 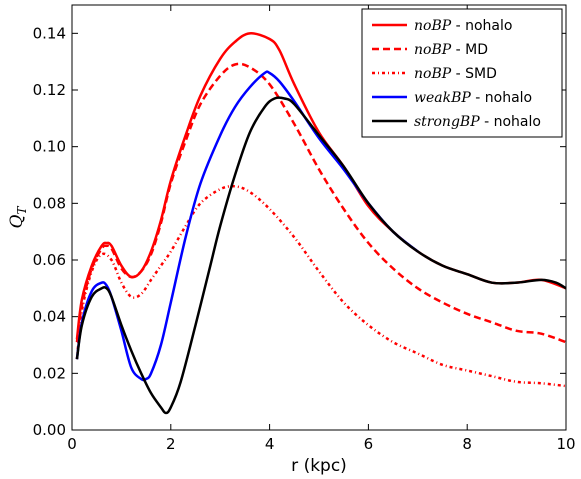 What do you see at coordinates (18, 217) in the screenshot?
I see `y-axis-title: QT` at bounding box center [18, 217].